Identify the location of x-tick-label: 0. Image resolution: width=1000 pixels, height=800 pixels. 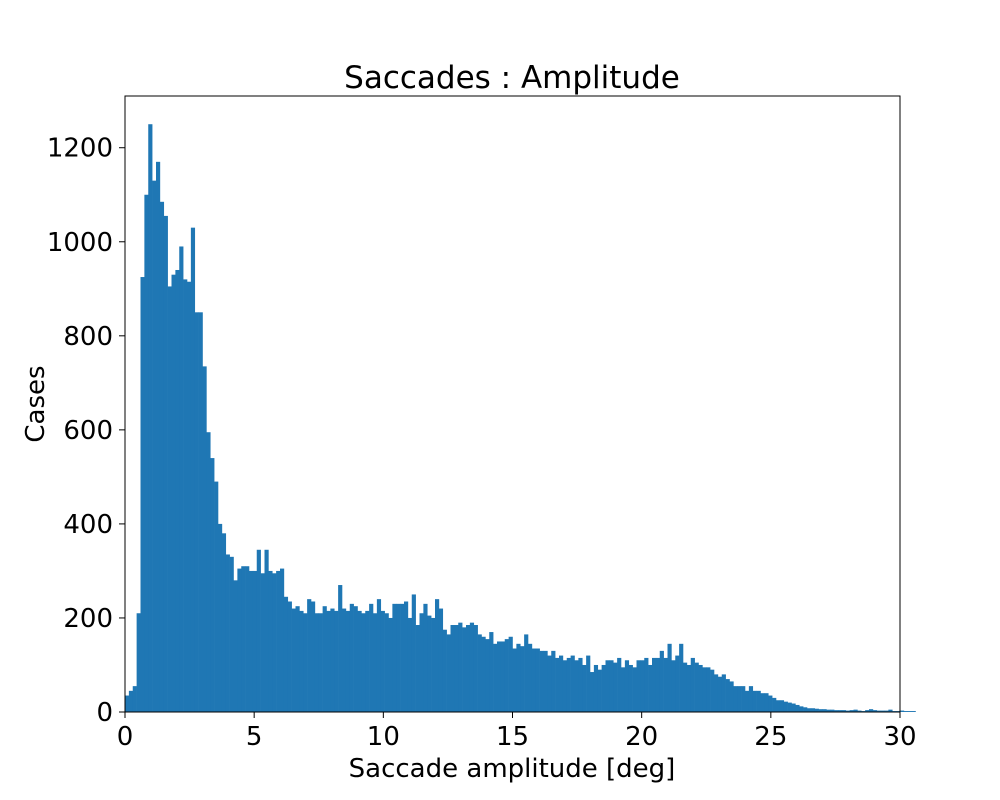
(125, 737).